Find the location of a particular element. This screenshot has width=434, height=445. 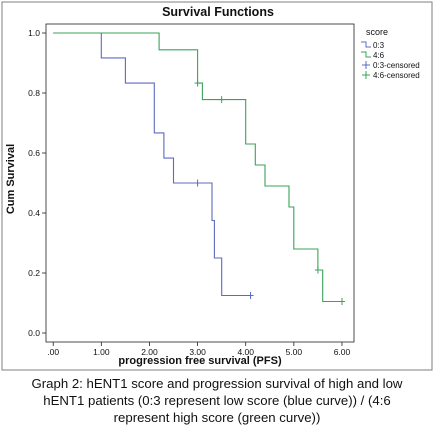

legend-item-3: 0:3-censored is located at coordinates (391, 65).